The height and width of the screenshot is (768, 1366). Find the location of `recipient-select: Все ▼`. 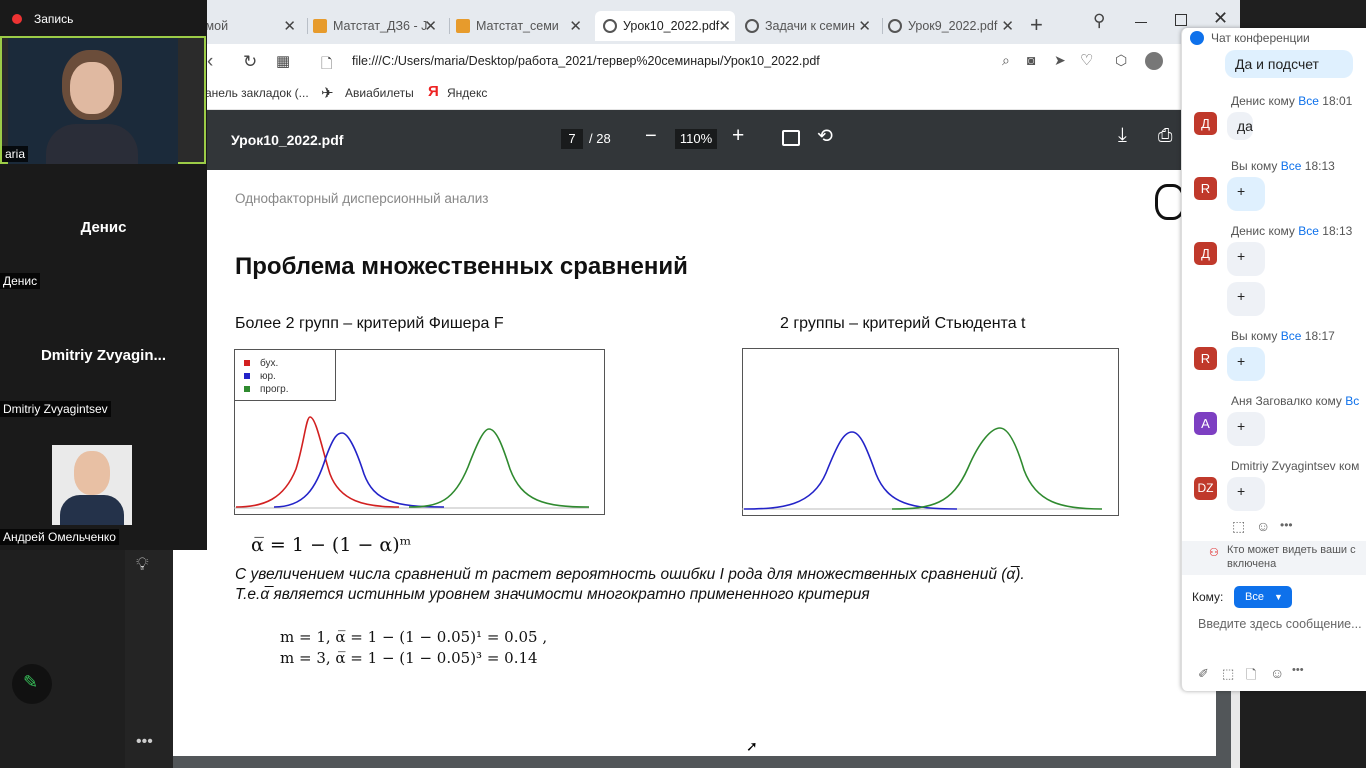

recipient-select: Все ▼ is located at coordinates (1263, 597).